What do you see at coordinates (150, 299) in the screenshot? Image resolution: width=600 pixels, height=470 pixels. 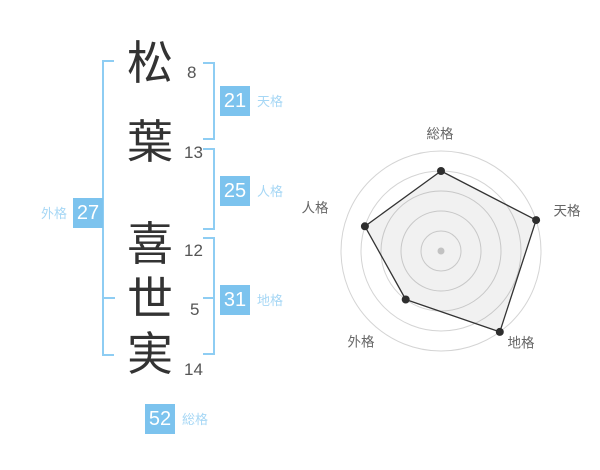 I see `name-char-4: 世` at bounding box center [150, 299].